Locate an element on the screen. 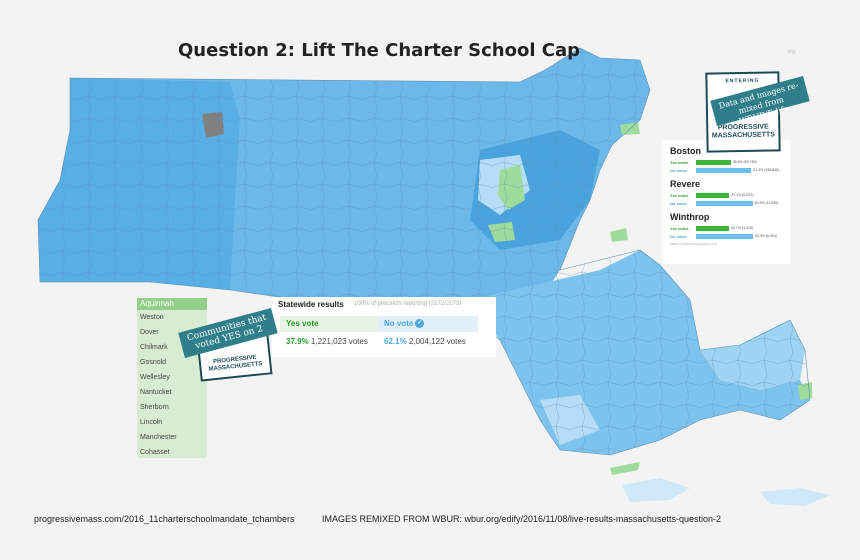 This screenshot has width=860, height=560. map-region-marthas-vineyard is located at coordinates (656, 490).